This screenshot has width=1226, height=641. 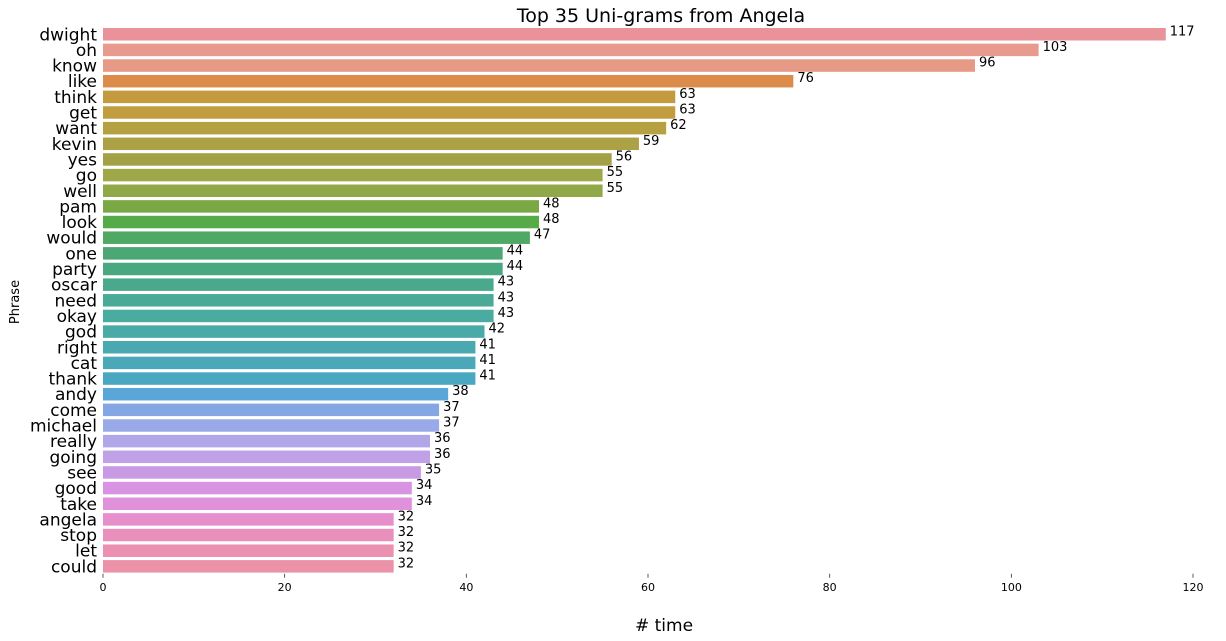 What do you see at coordinates (68, 35) in the screenshot?
I see `category-label: dwight` at bounding box center [68, 35].